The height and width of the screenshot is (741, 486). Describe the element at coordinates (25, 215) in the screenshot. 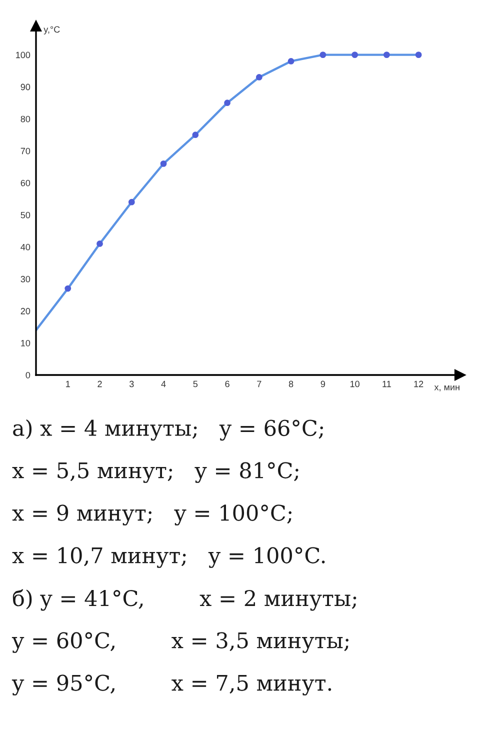

I see `y-tick-label: 50` at that location.